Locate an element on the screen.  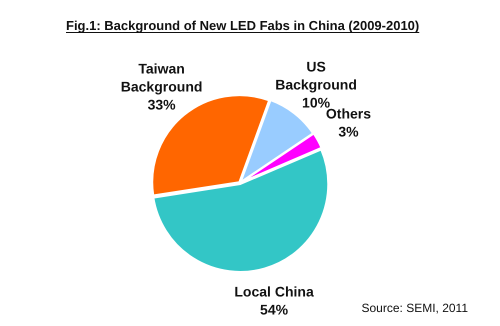
source-note: Source: SEMI, 2011 is located at coordinates (415, 308).